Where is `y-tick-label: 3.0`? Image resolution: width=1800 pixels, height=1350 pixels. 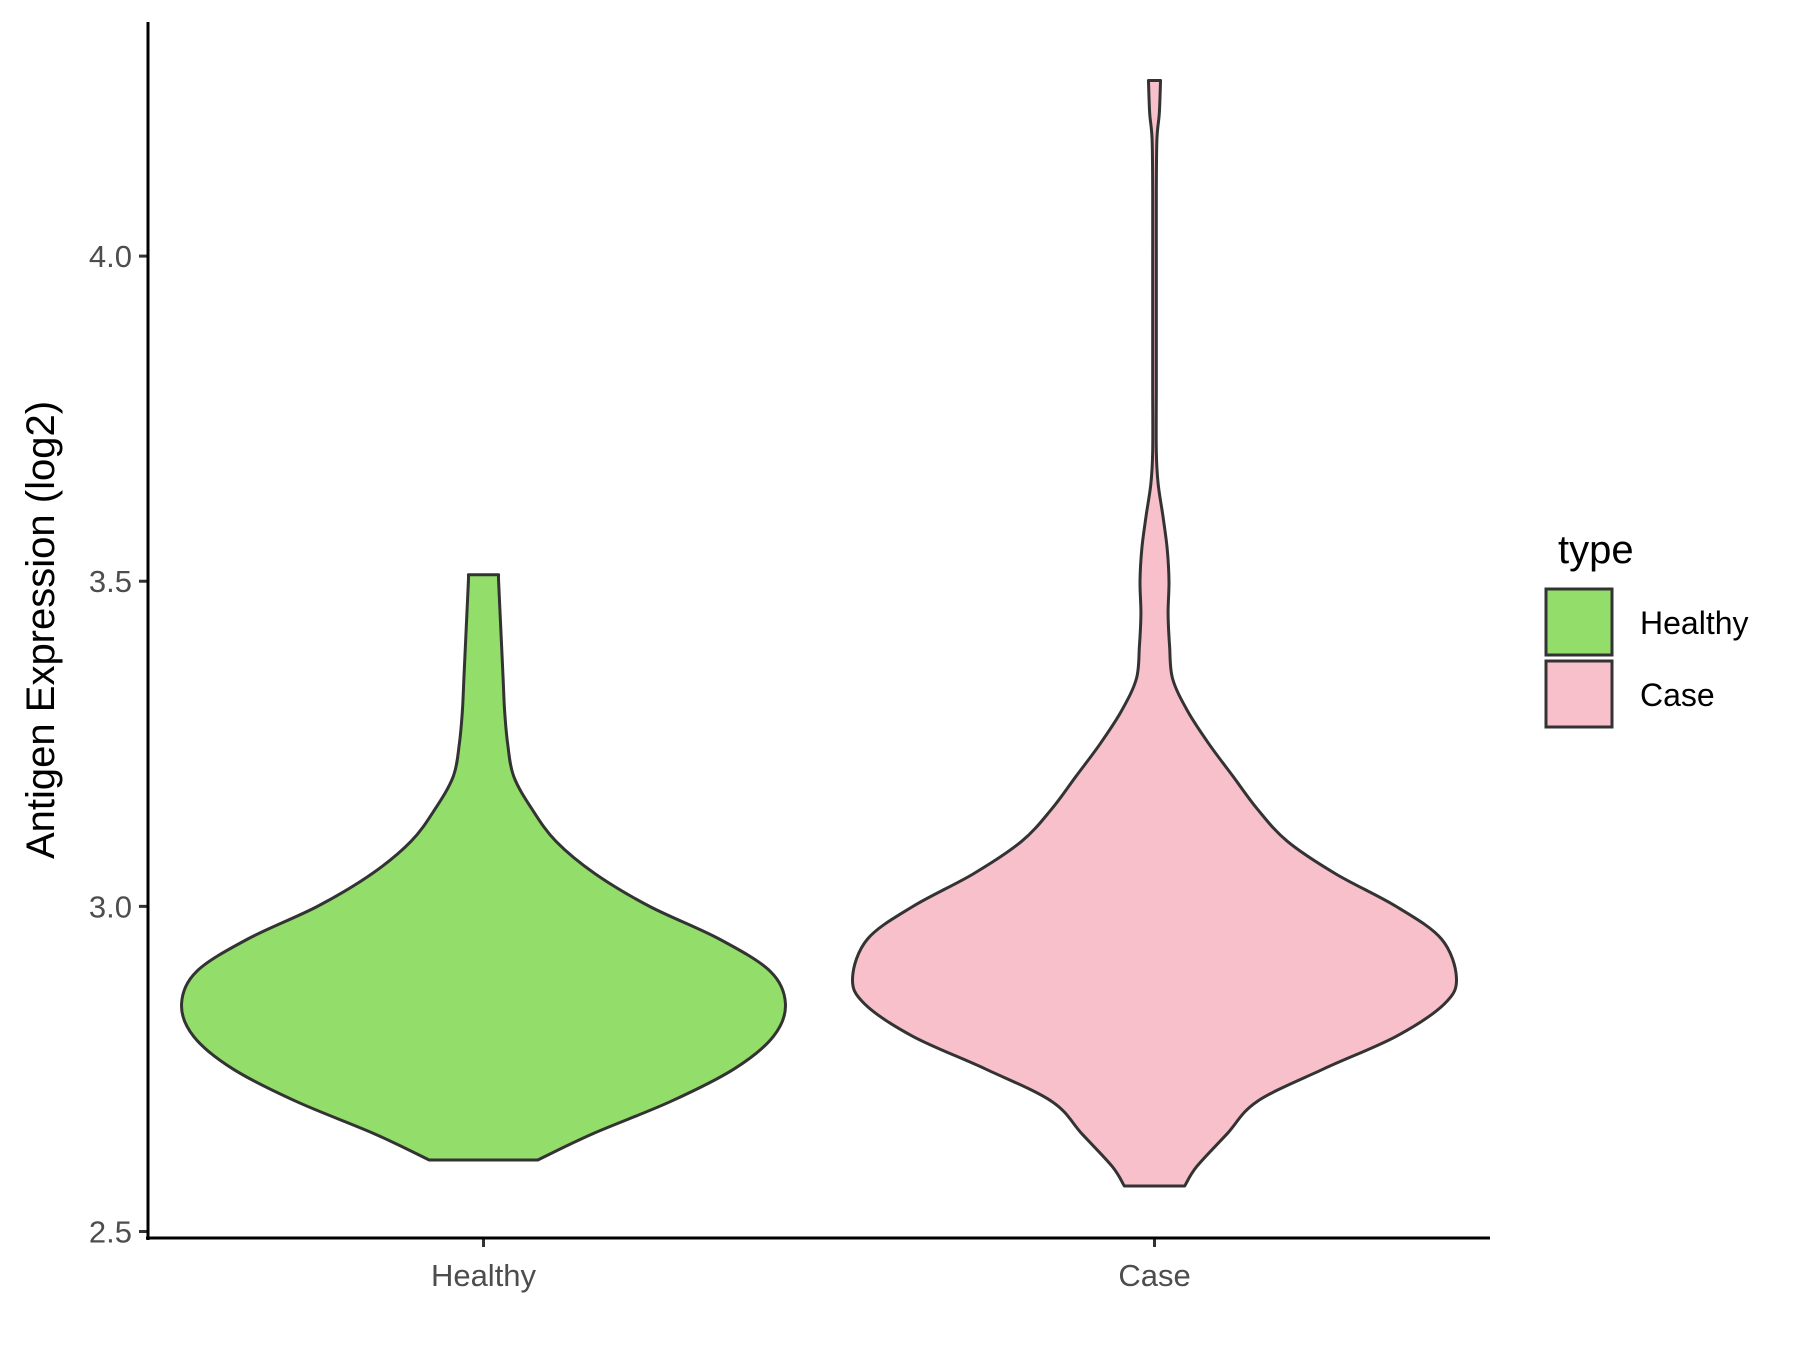
y-tick-label: 3.0 is located at coordinates (110, 906).